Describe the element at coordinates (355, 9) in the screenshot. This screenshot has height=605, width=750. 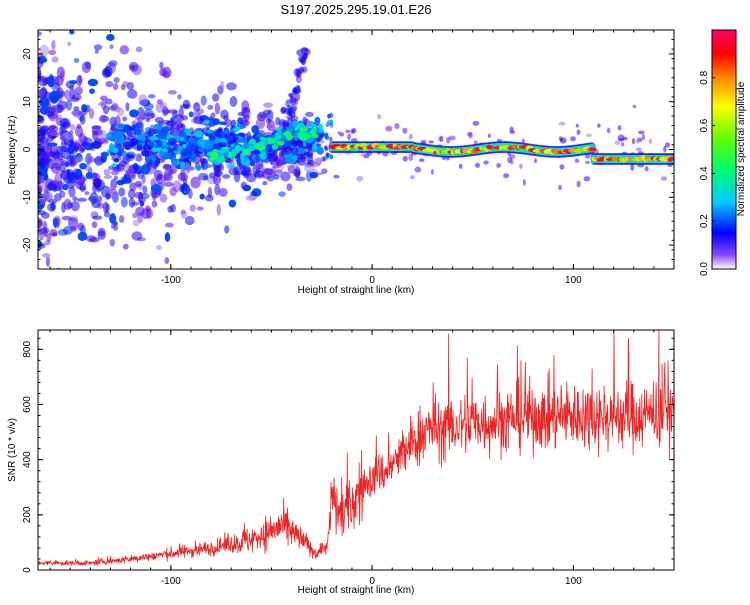
I see `figure-title: S197.2025.295.19.01.E26` at that location.